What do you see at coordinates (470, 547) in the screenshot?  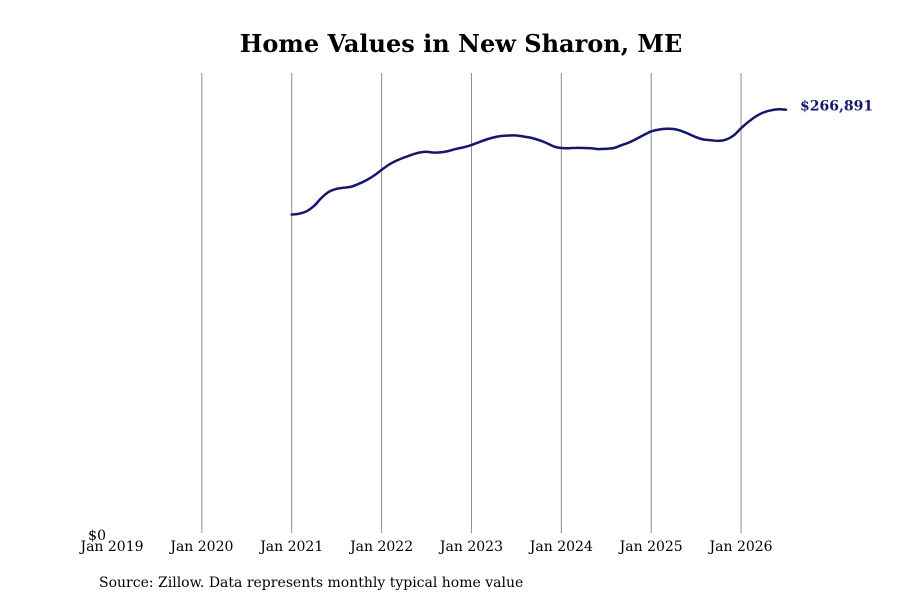 I see `x-tick-label: Jan 2023` at bounding box center [470, 547].